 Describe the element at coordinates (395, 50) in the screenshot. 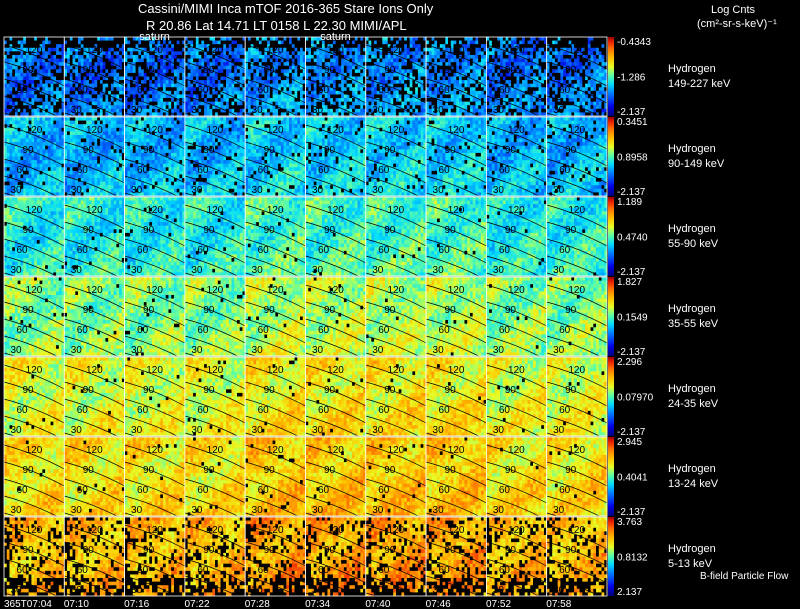

I see `pitch-angle-label: 120` at that location.